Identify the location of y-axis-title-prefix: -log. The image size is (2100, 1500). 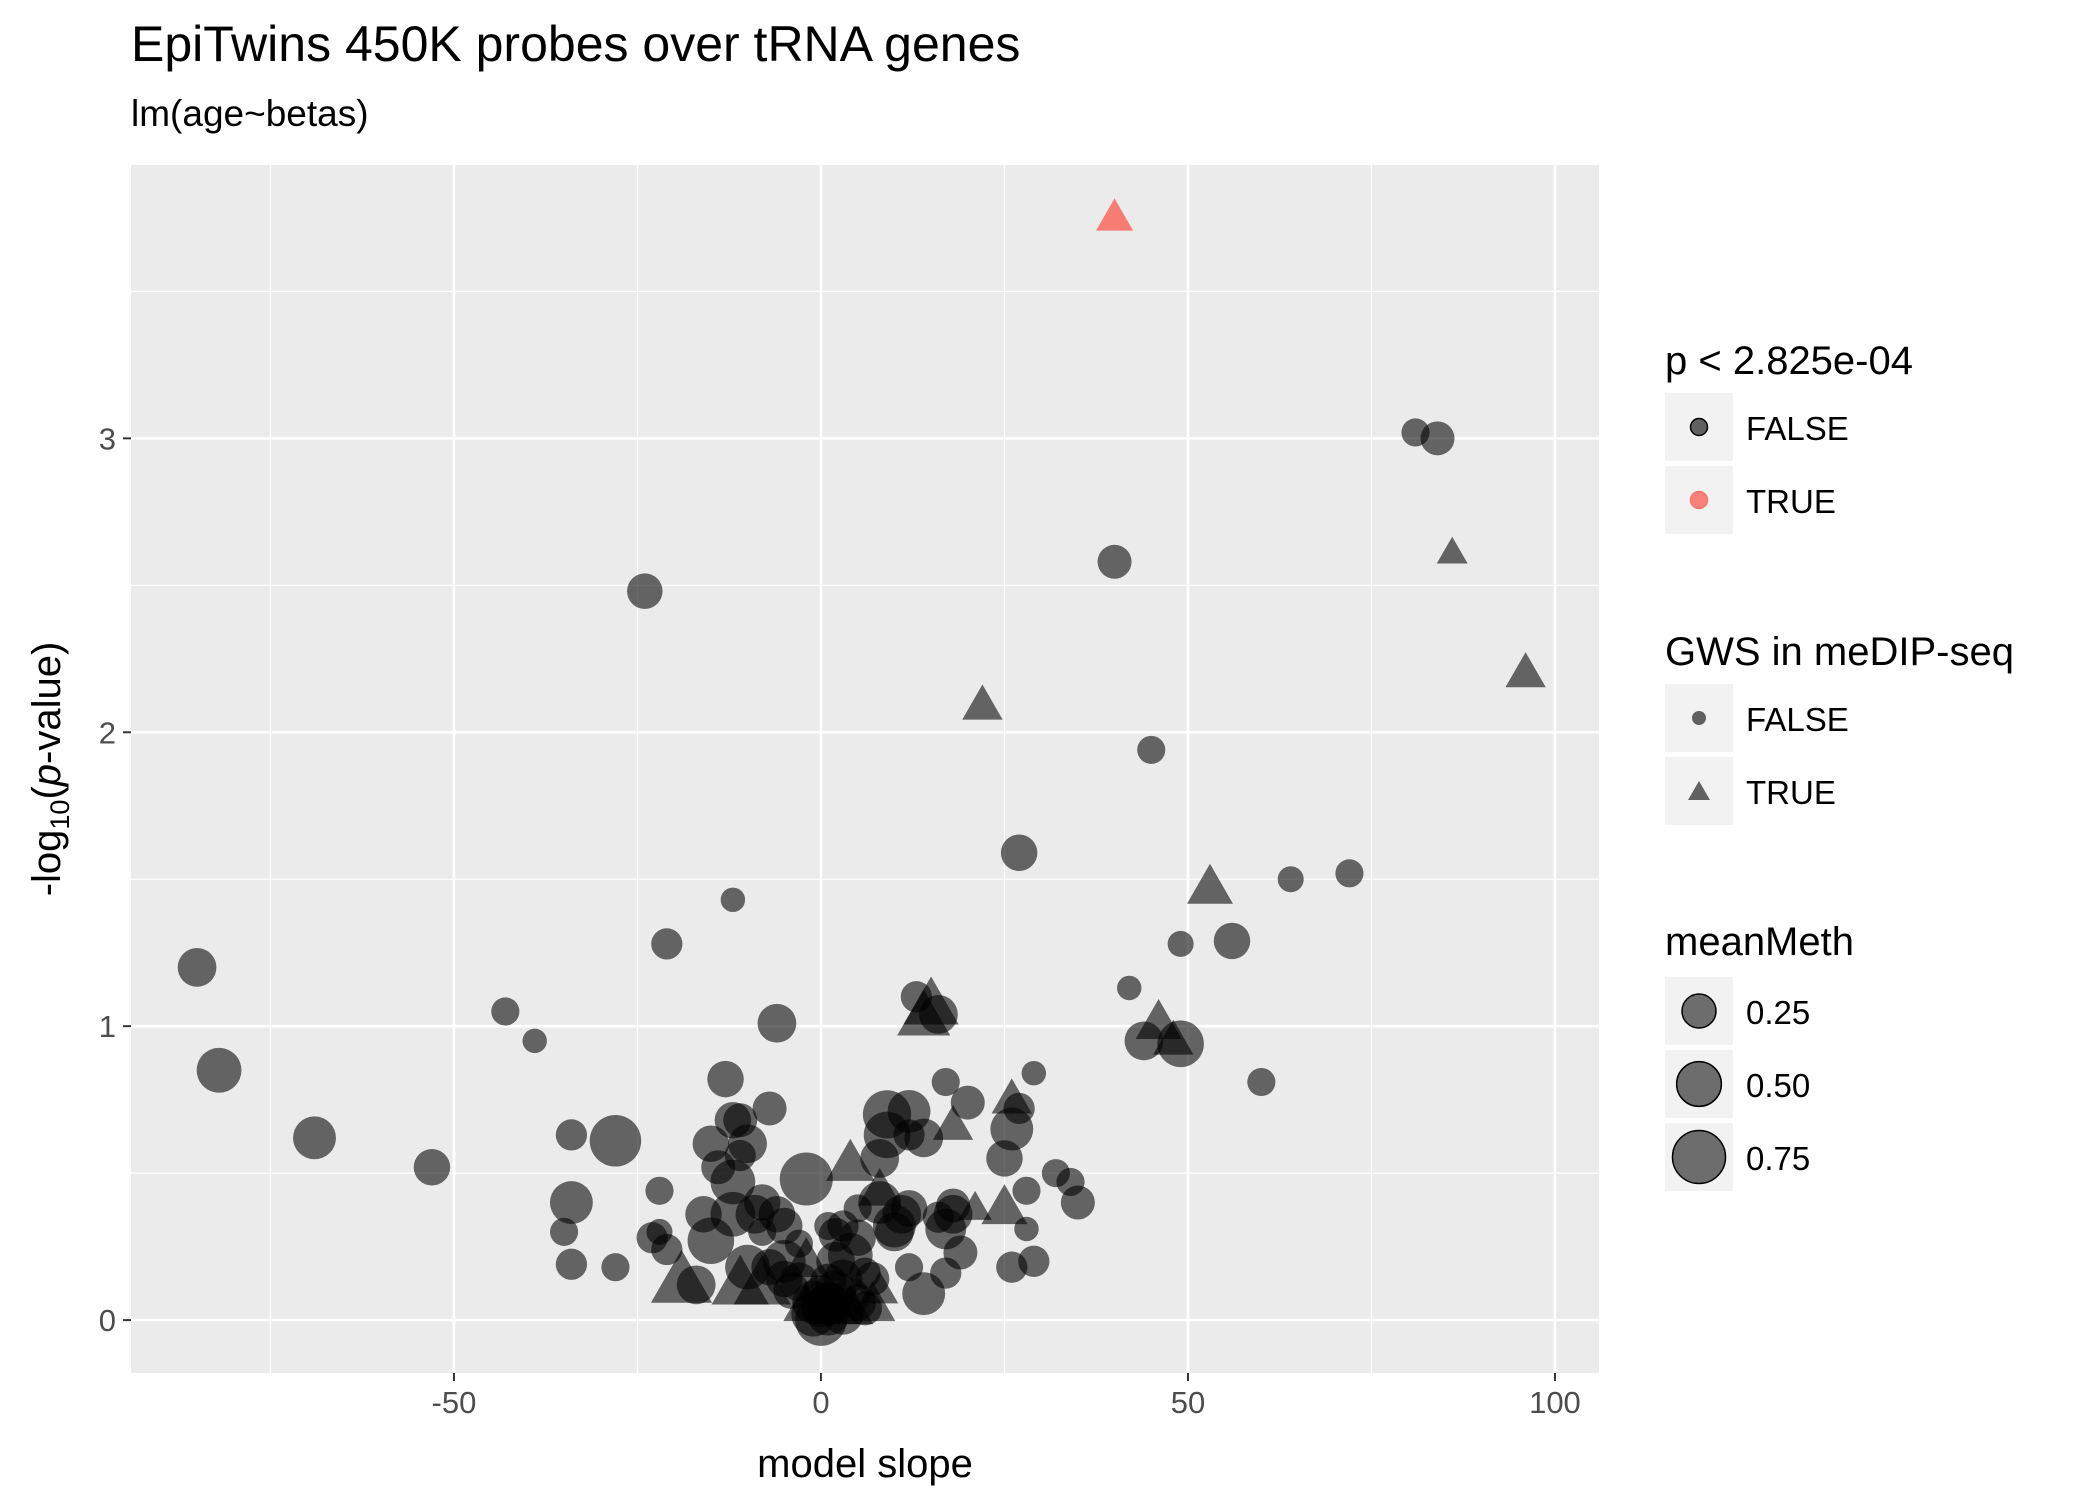
(47, 863).